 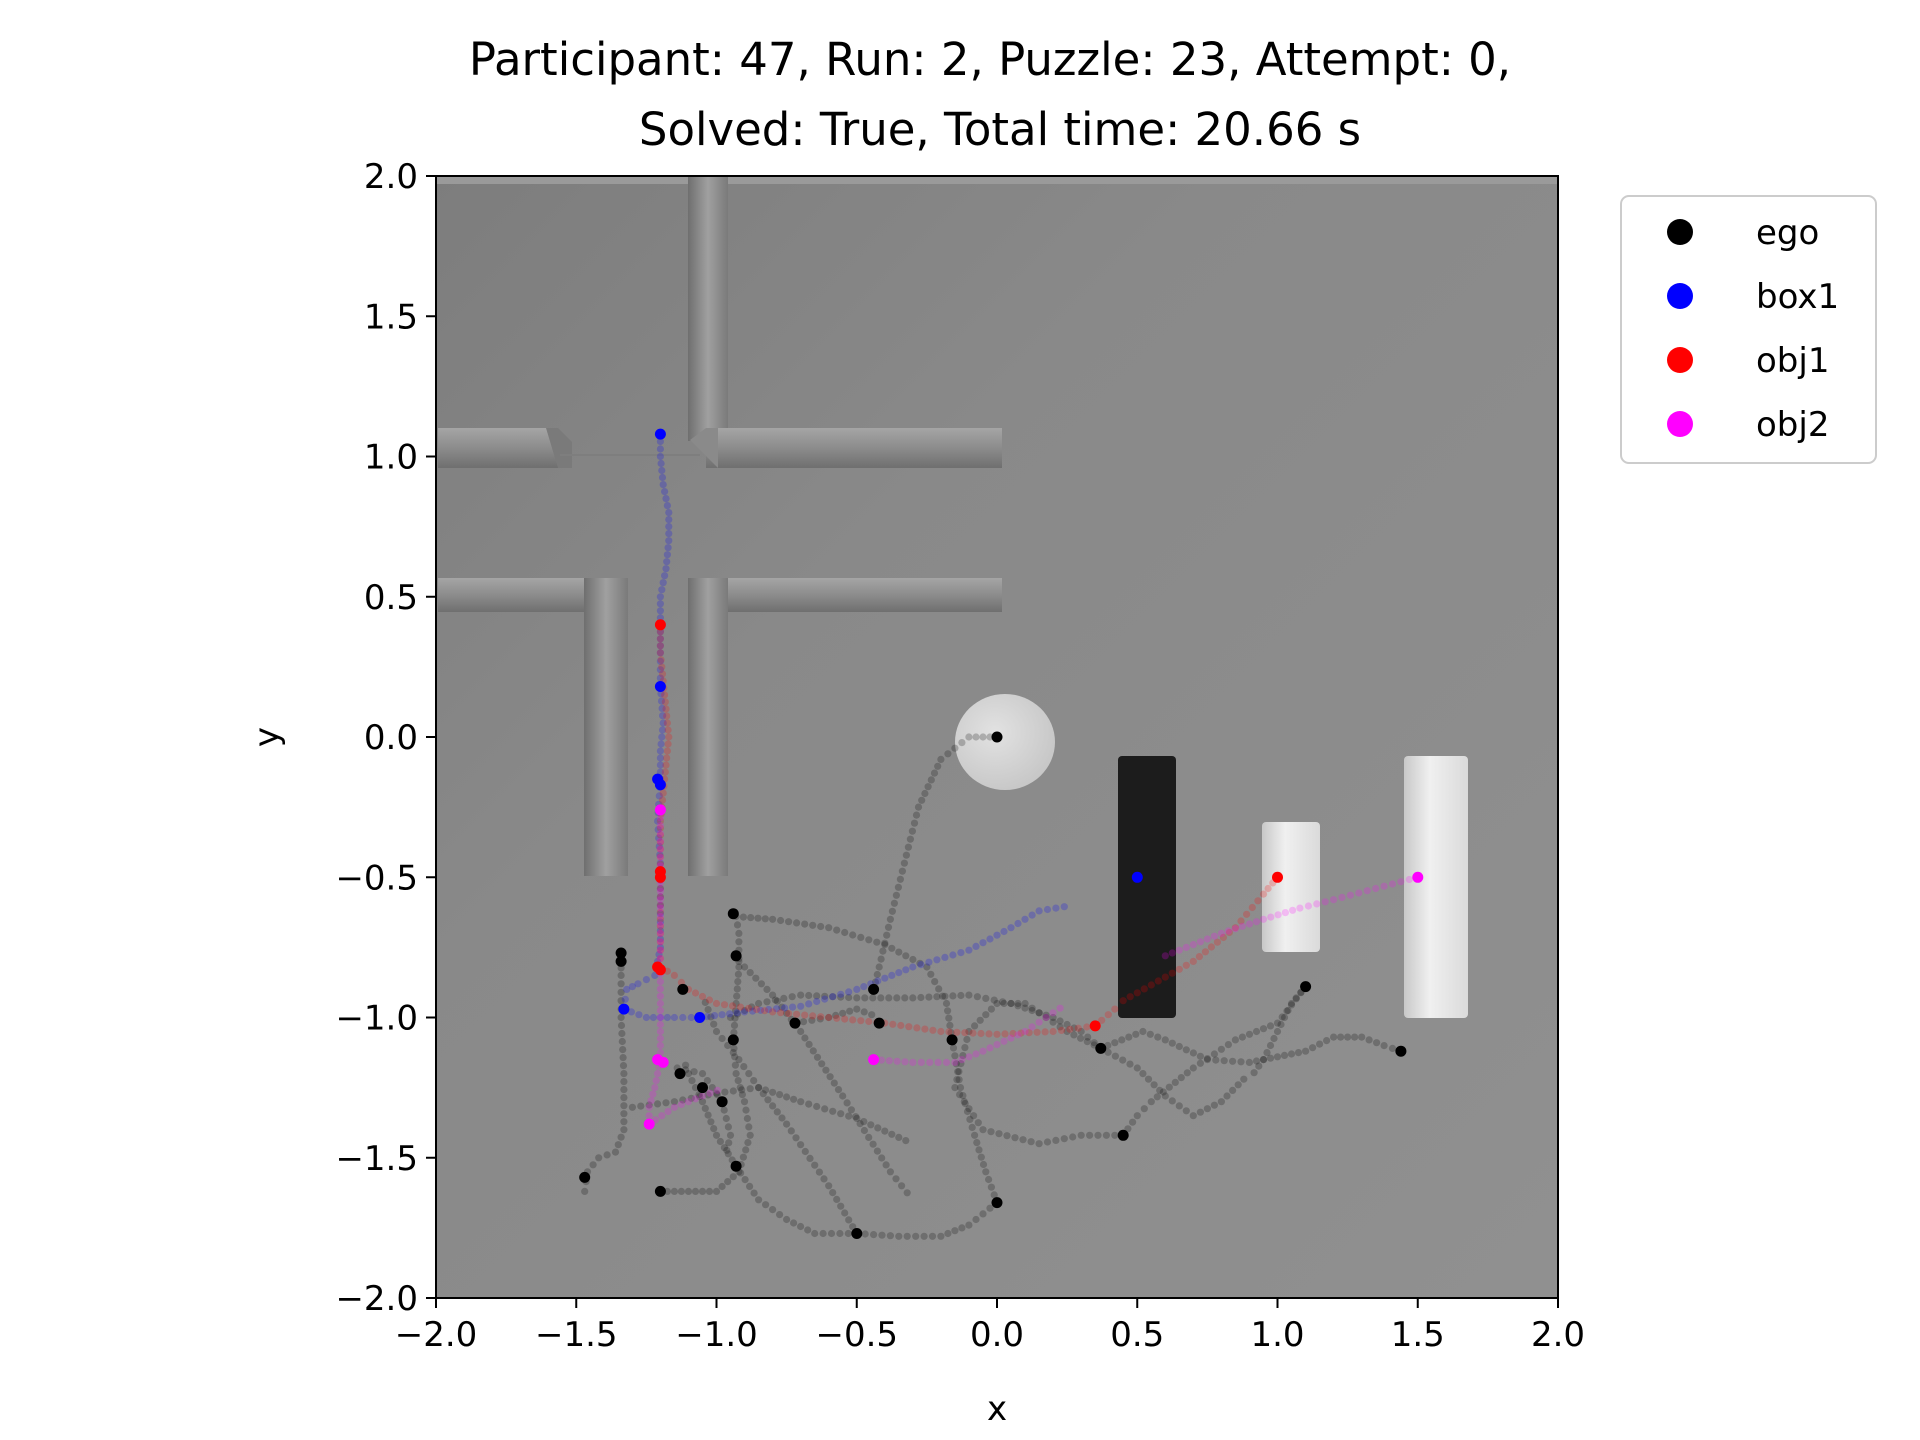 What do you see at coordinates (624, 1009) in the screenshot?
I see `box1-point` at bounding box center [624, 1009].